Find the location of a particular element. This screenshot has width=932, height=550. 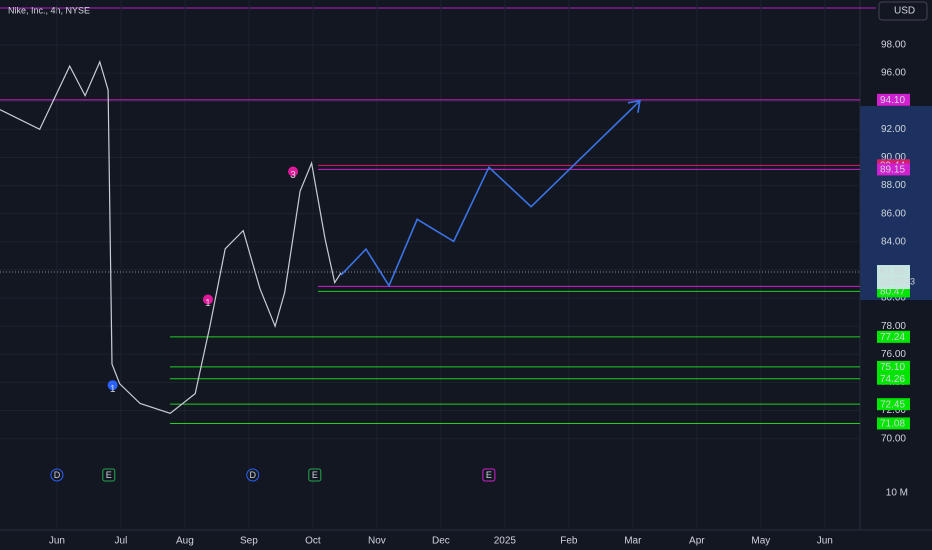

x-tick-label: Aug is located at coordinates (185, 541).